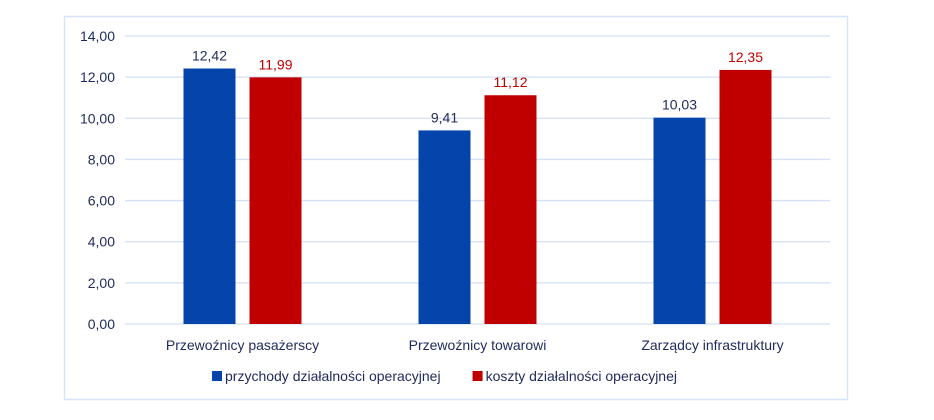  I want to click on data-label: 12,42, so click(209, 56).